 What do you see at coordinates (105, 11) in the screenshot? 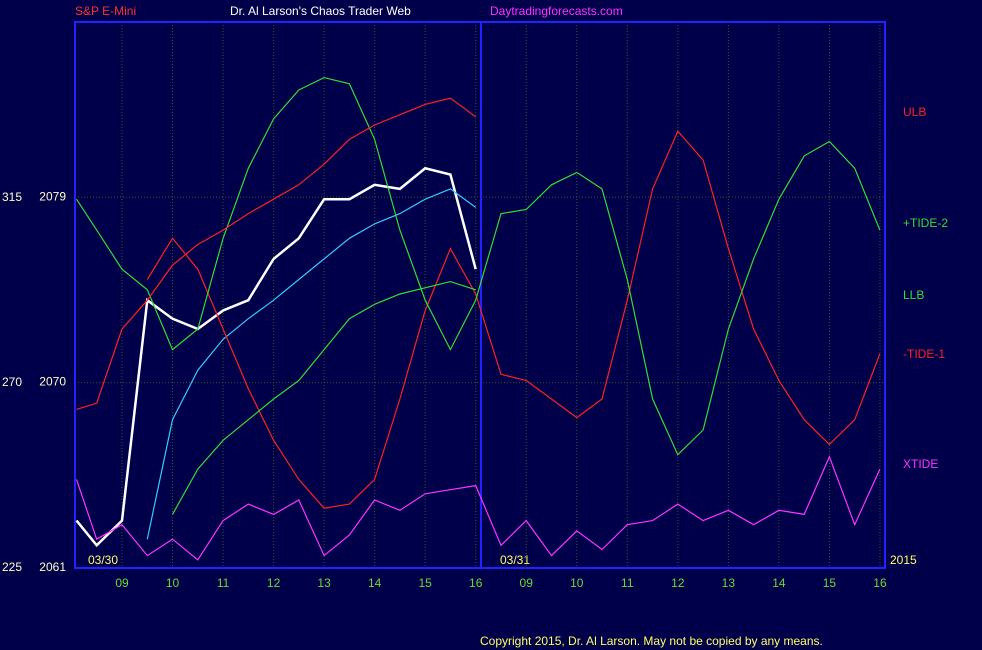
I see `instrument: S&P E-Mini` at bounding box center [105, 11].